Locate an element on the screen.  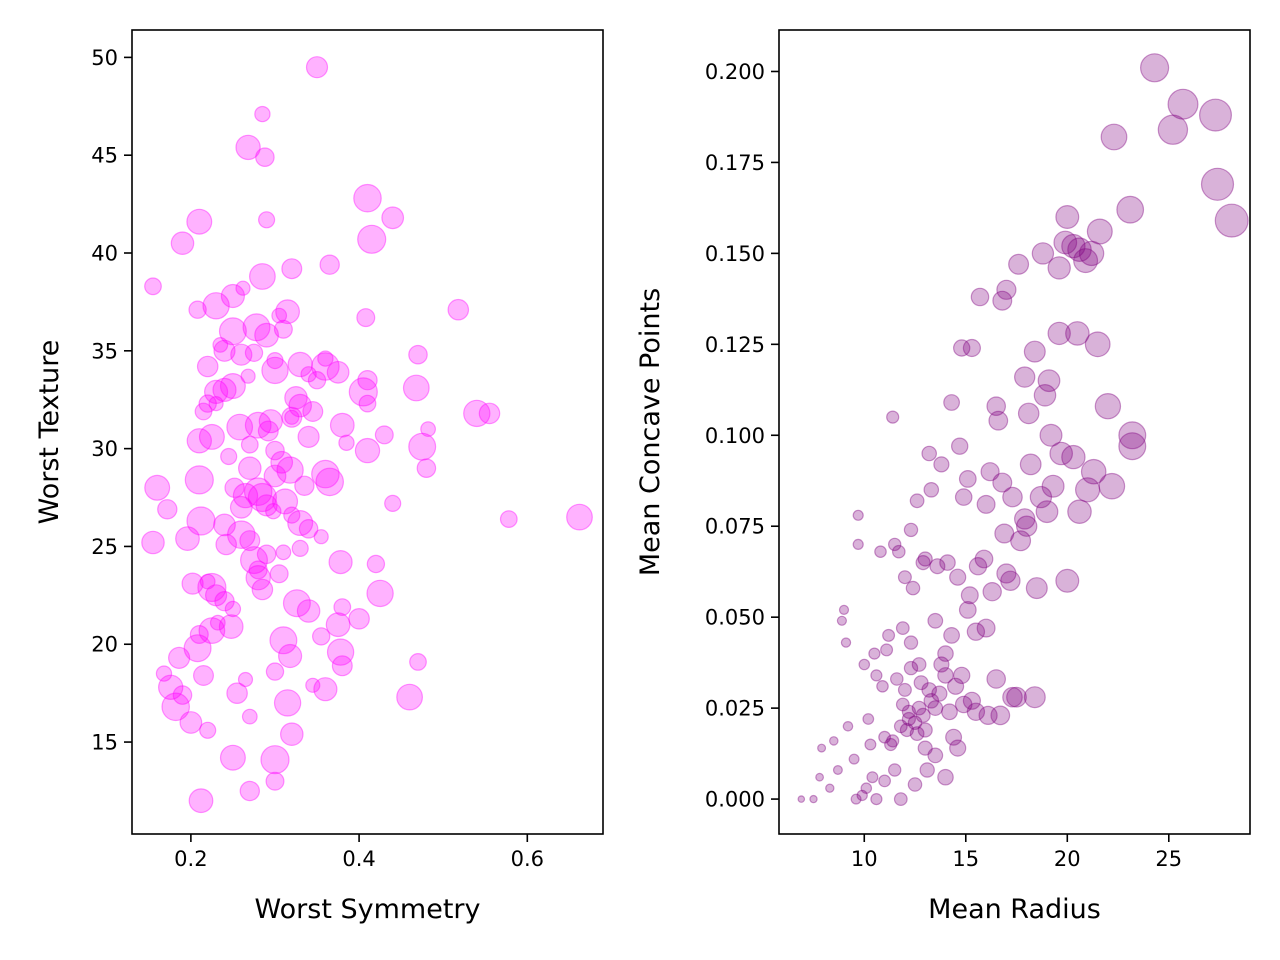
y-tick-label: 0.025 is located at coordinates (735, 709).